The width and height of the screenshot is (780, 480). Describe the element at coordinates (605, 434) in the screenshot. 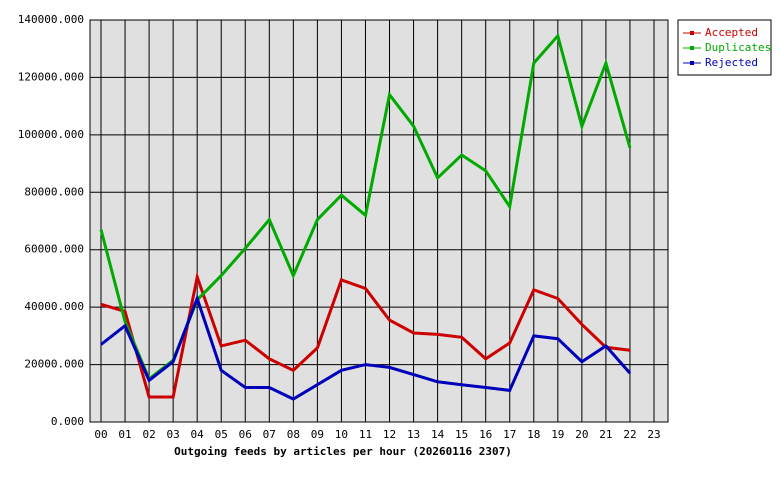

I see `x-tick-label: 21` at that location.